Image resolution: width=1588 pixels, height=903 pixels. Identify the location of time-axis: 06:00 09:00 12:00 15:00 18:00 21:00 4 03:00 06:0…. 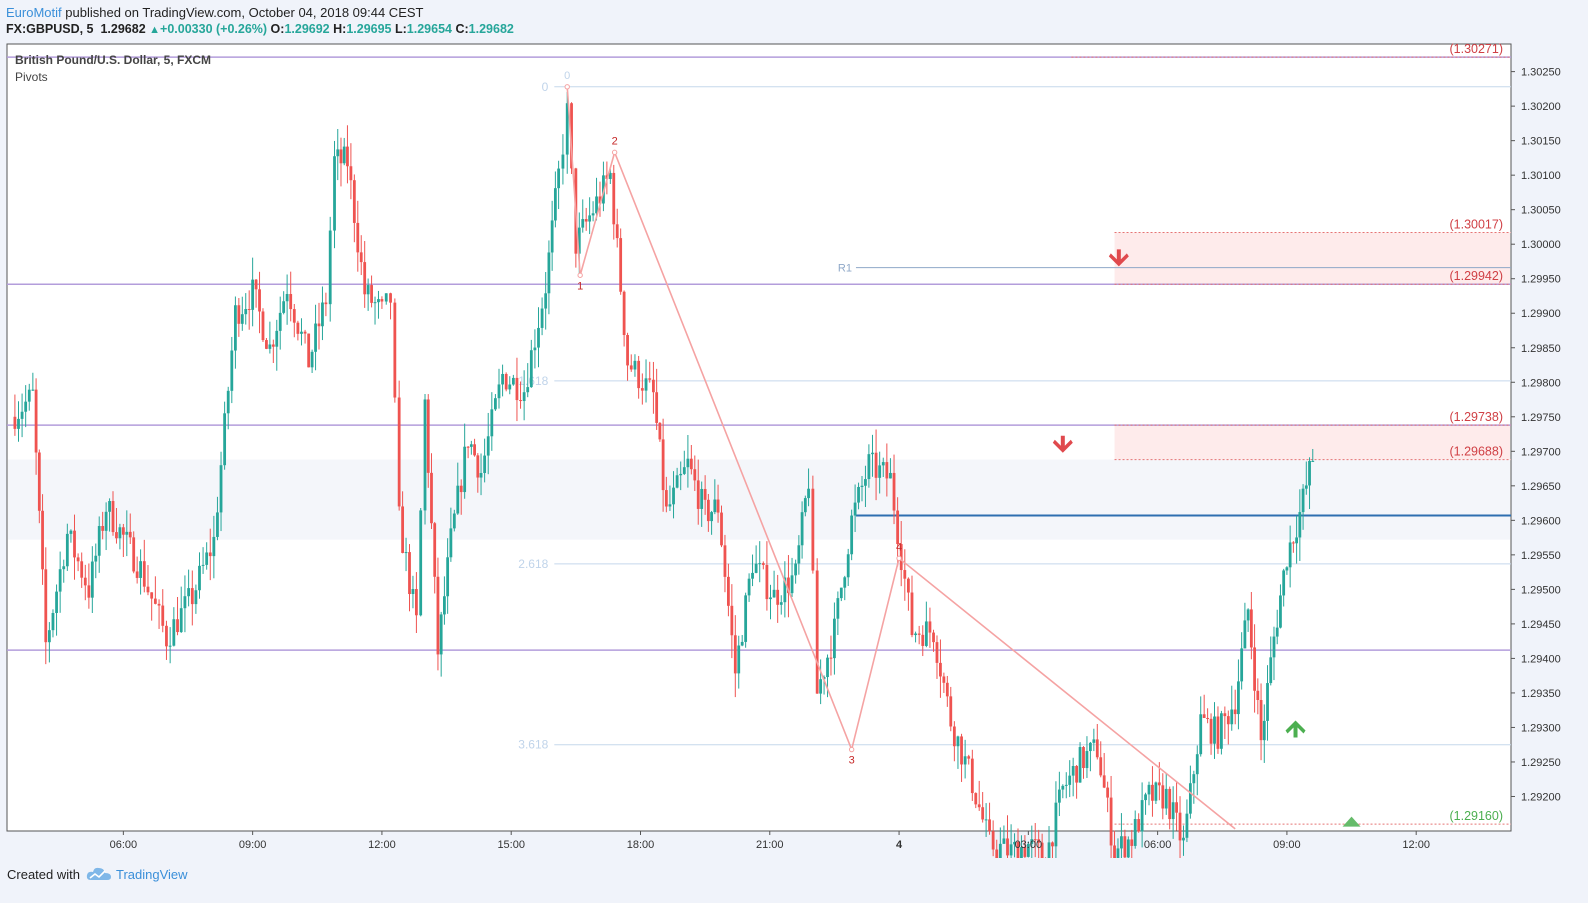
(770, 841).